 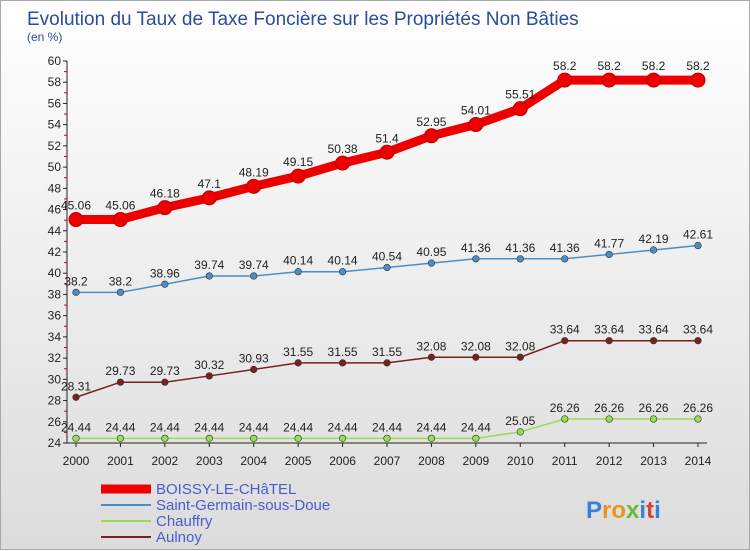 What do you see at coordinates (165, 273) in the screenshot?
I see `data-label: 38.96` at bounding box center [165, 273].